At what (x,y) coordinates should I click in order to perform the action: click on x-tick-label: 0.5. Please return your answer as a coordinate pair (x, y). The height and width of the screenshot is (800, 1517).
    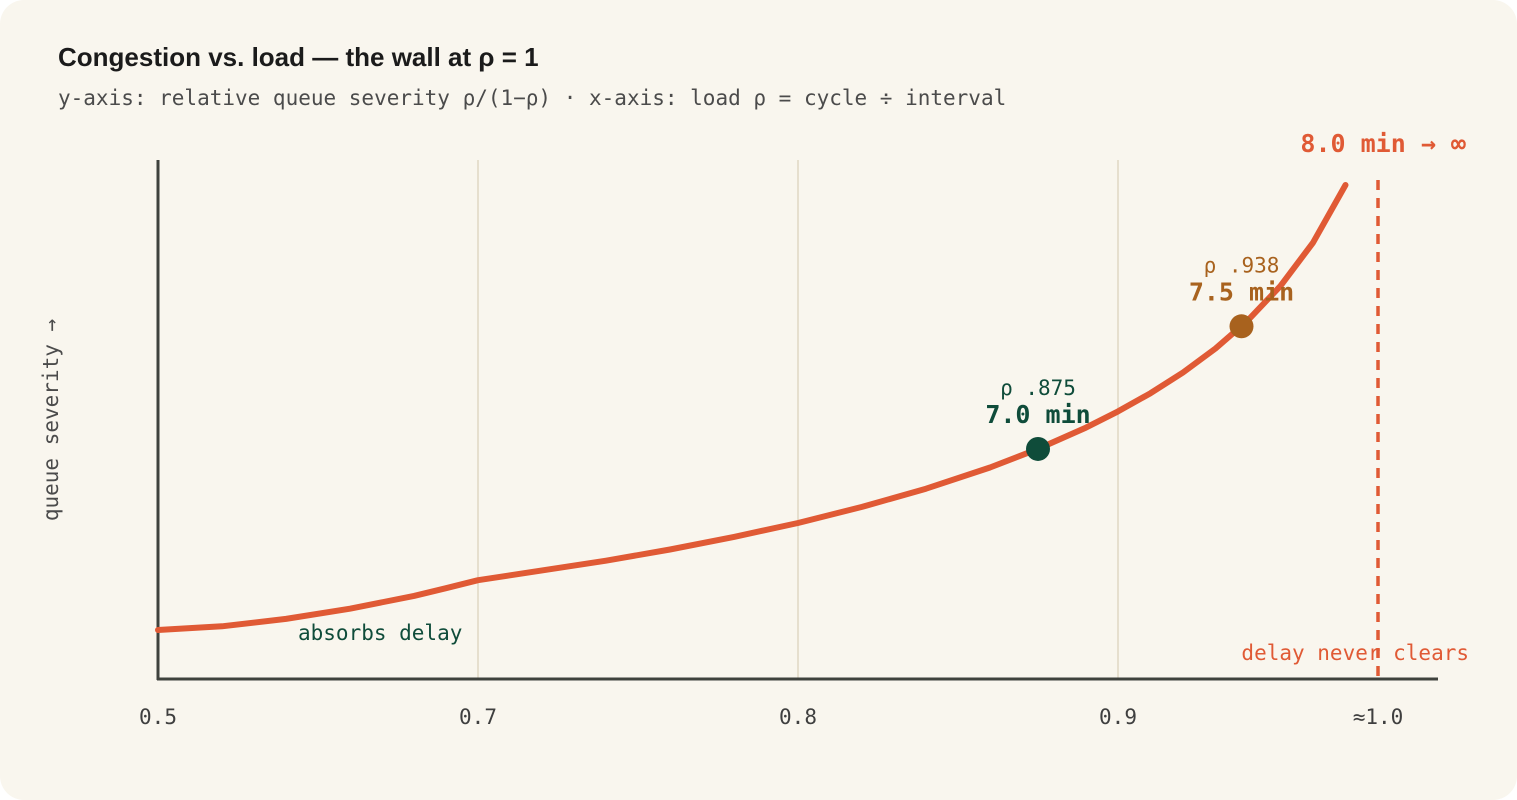
    Looking at the image, I should click on (158, 717).